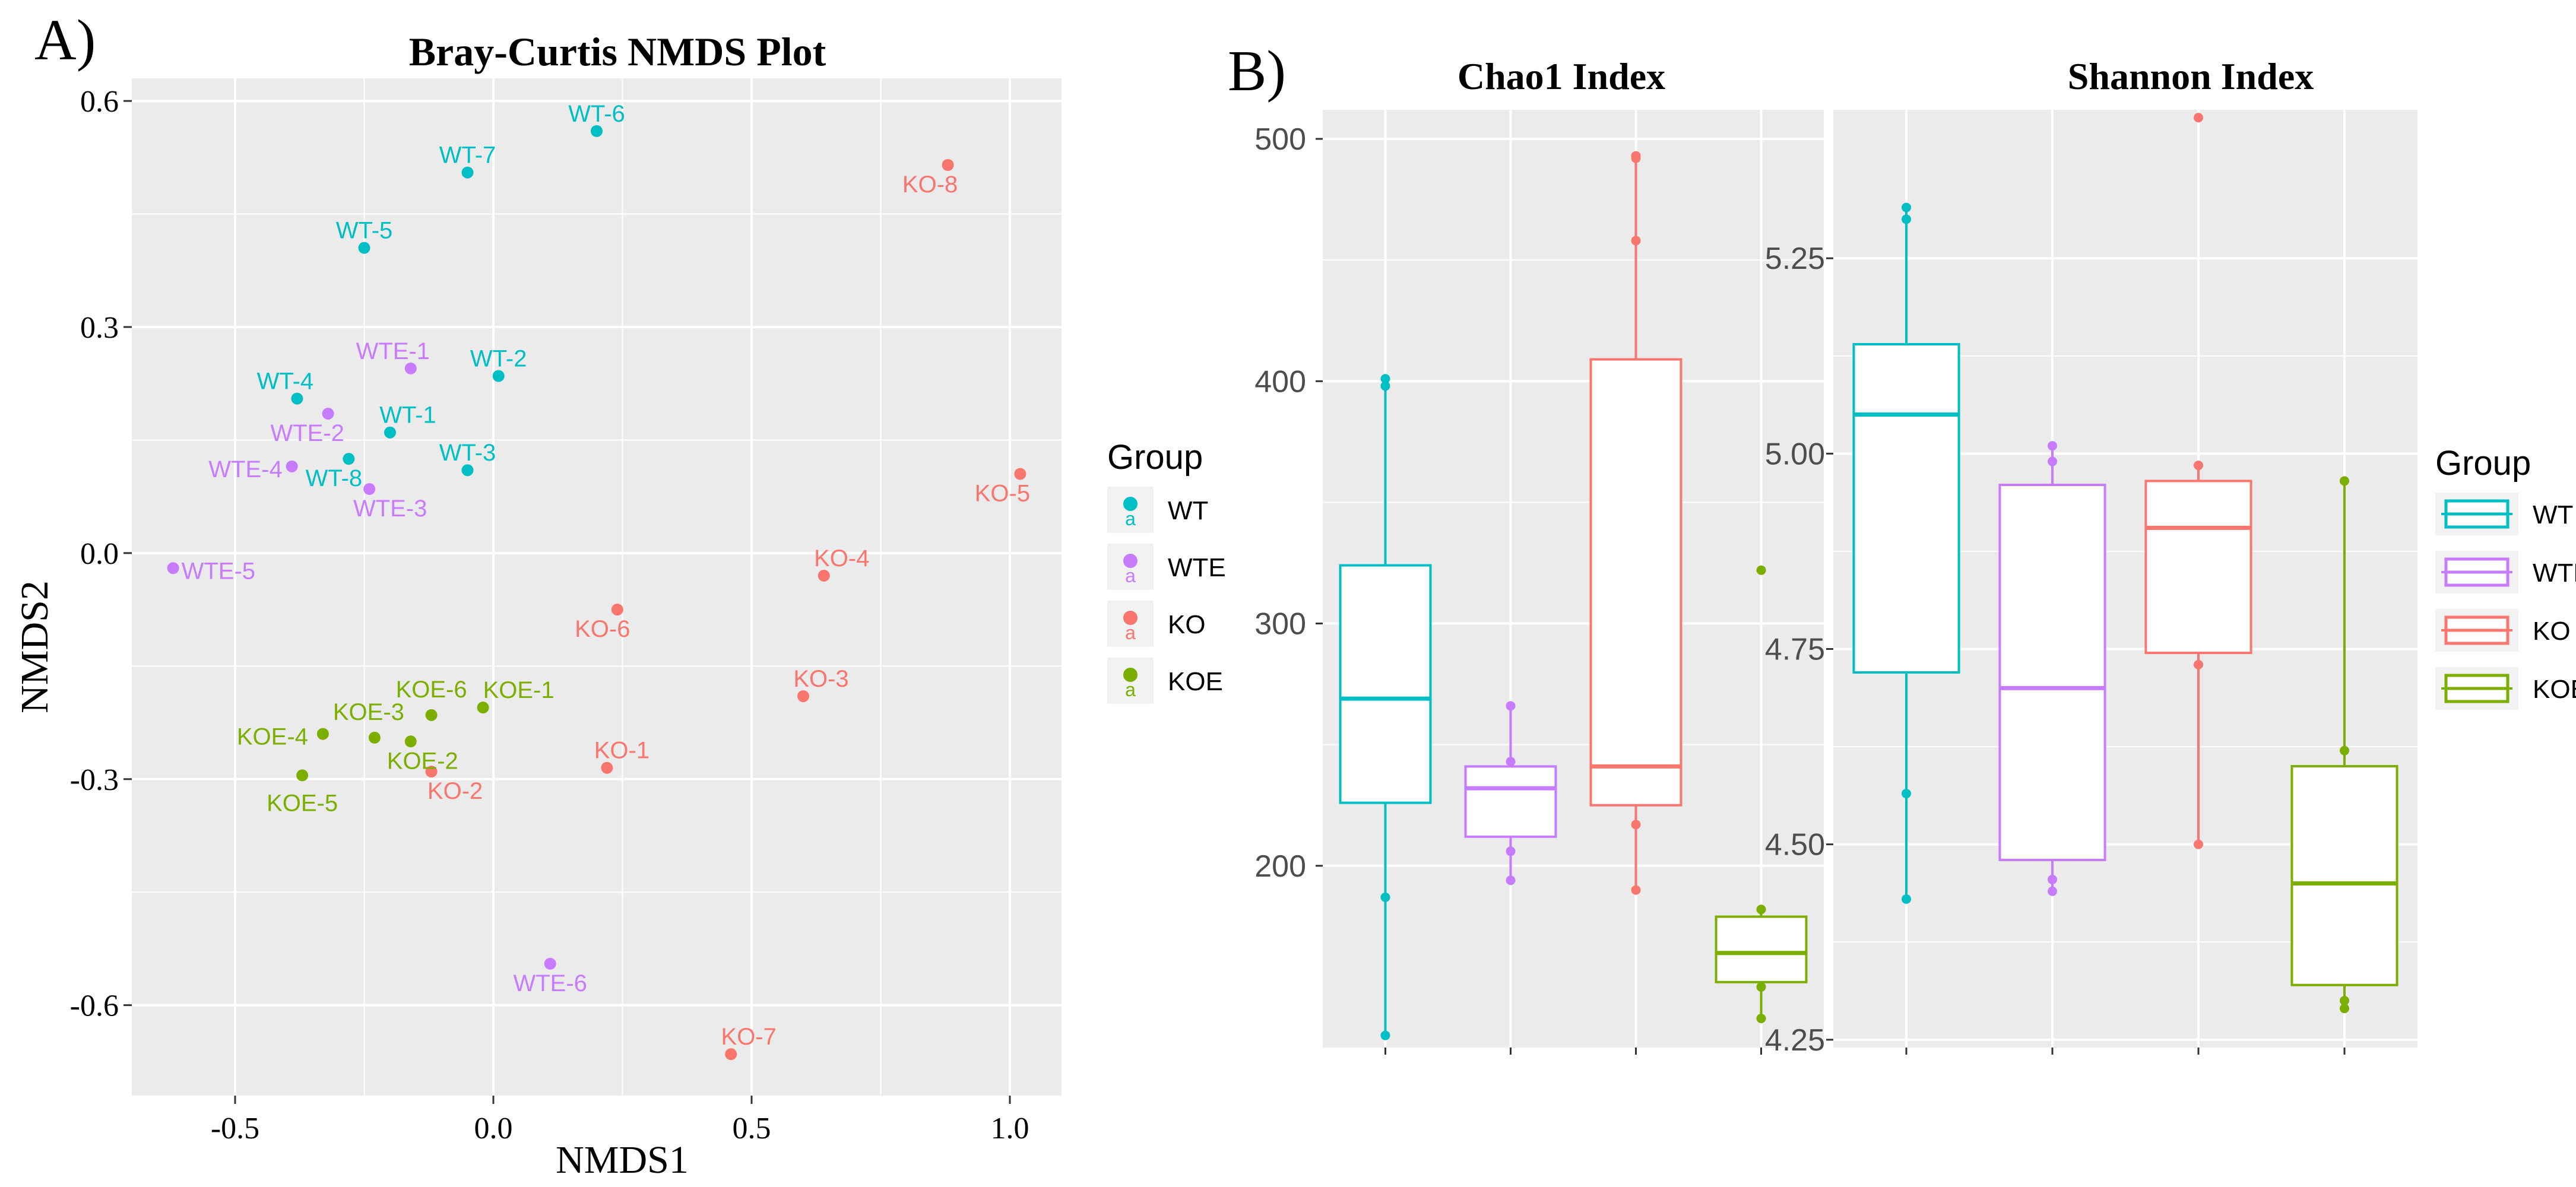 This screenshot has width=2576, height=1187. What do you see at coordinates (245, 469) in the screenshot?
I see `nmds-point-label-wte-4: WTE-4` at bounding box center [245, 469].